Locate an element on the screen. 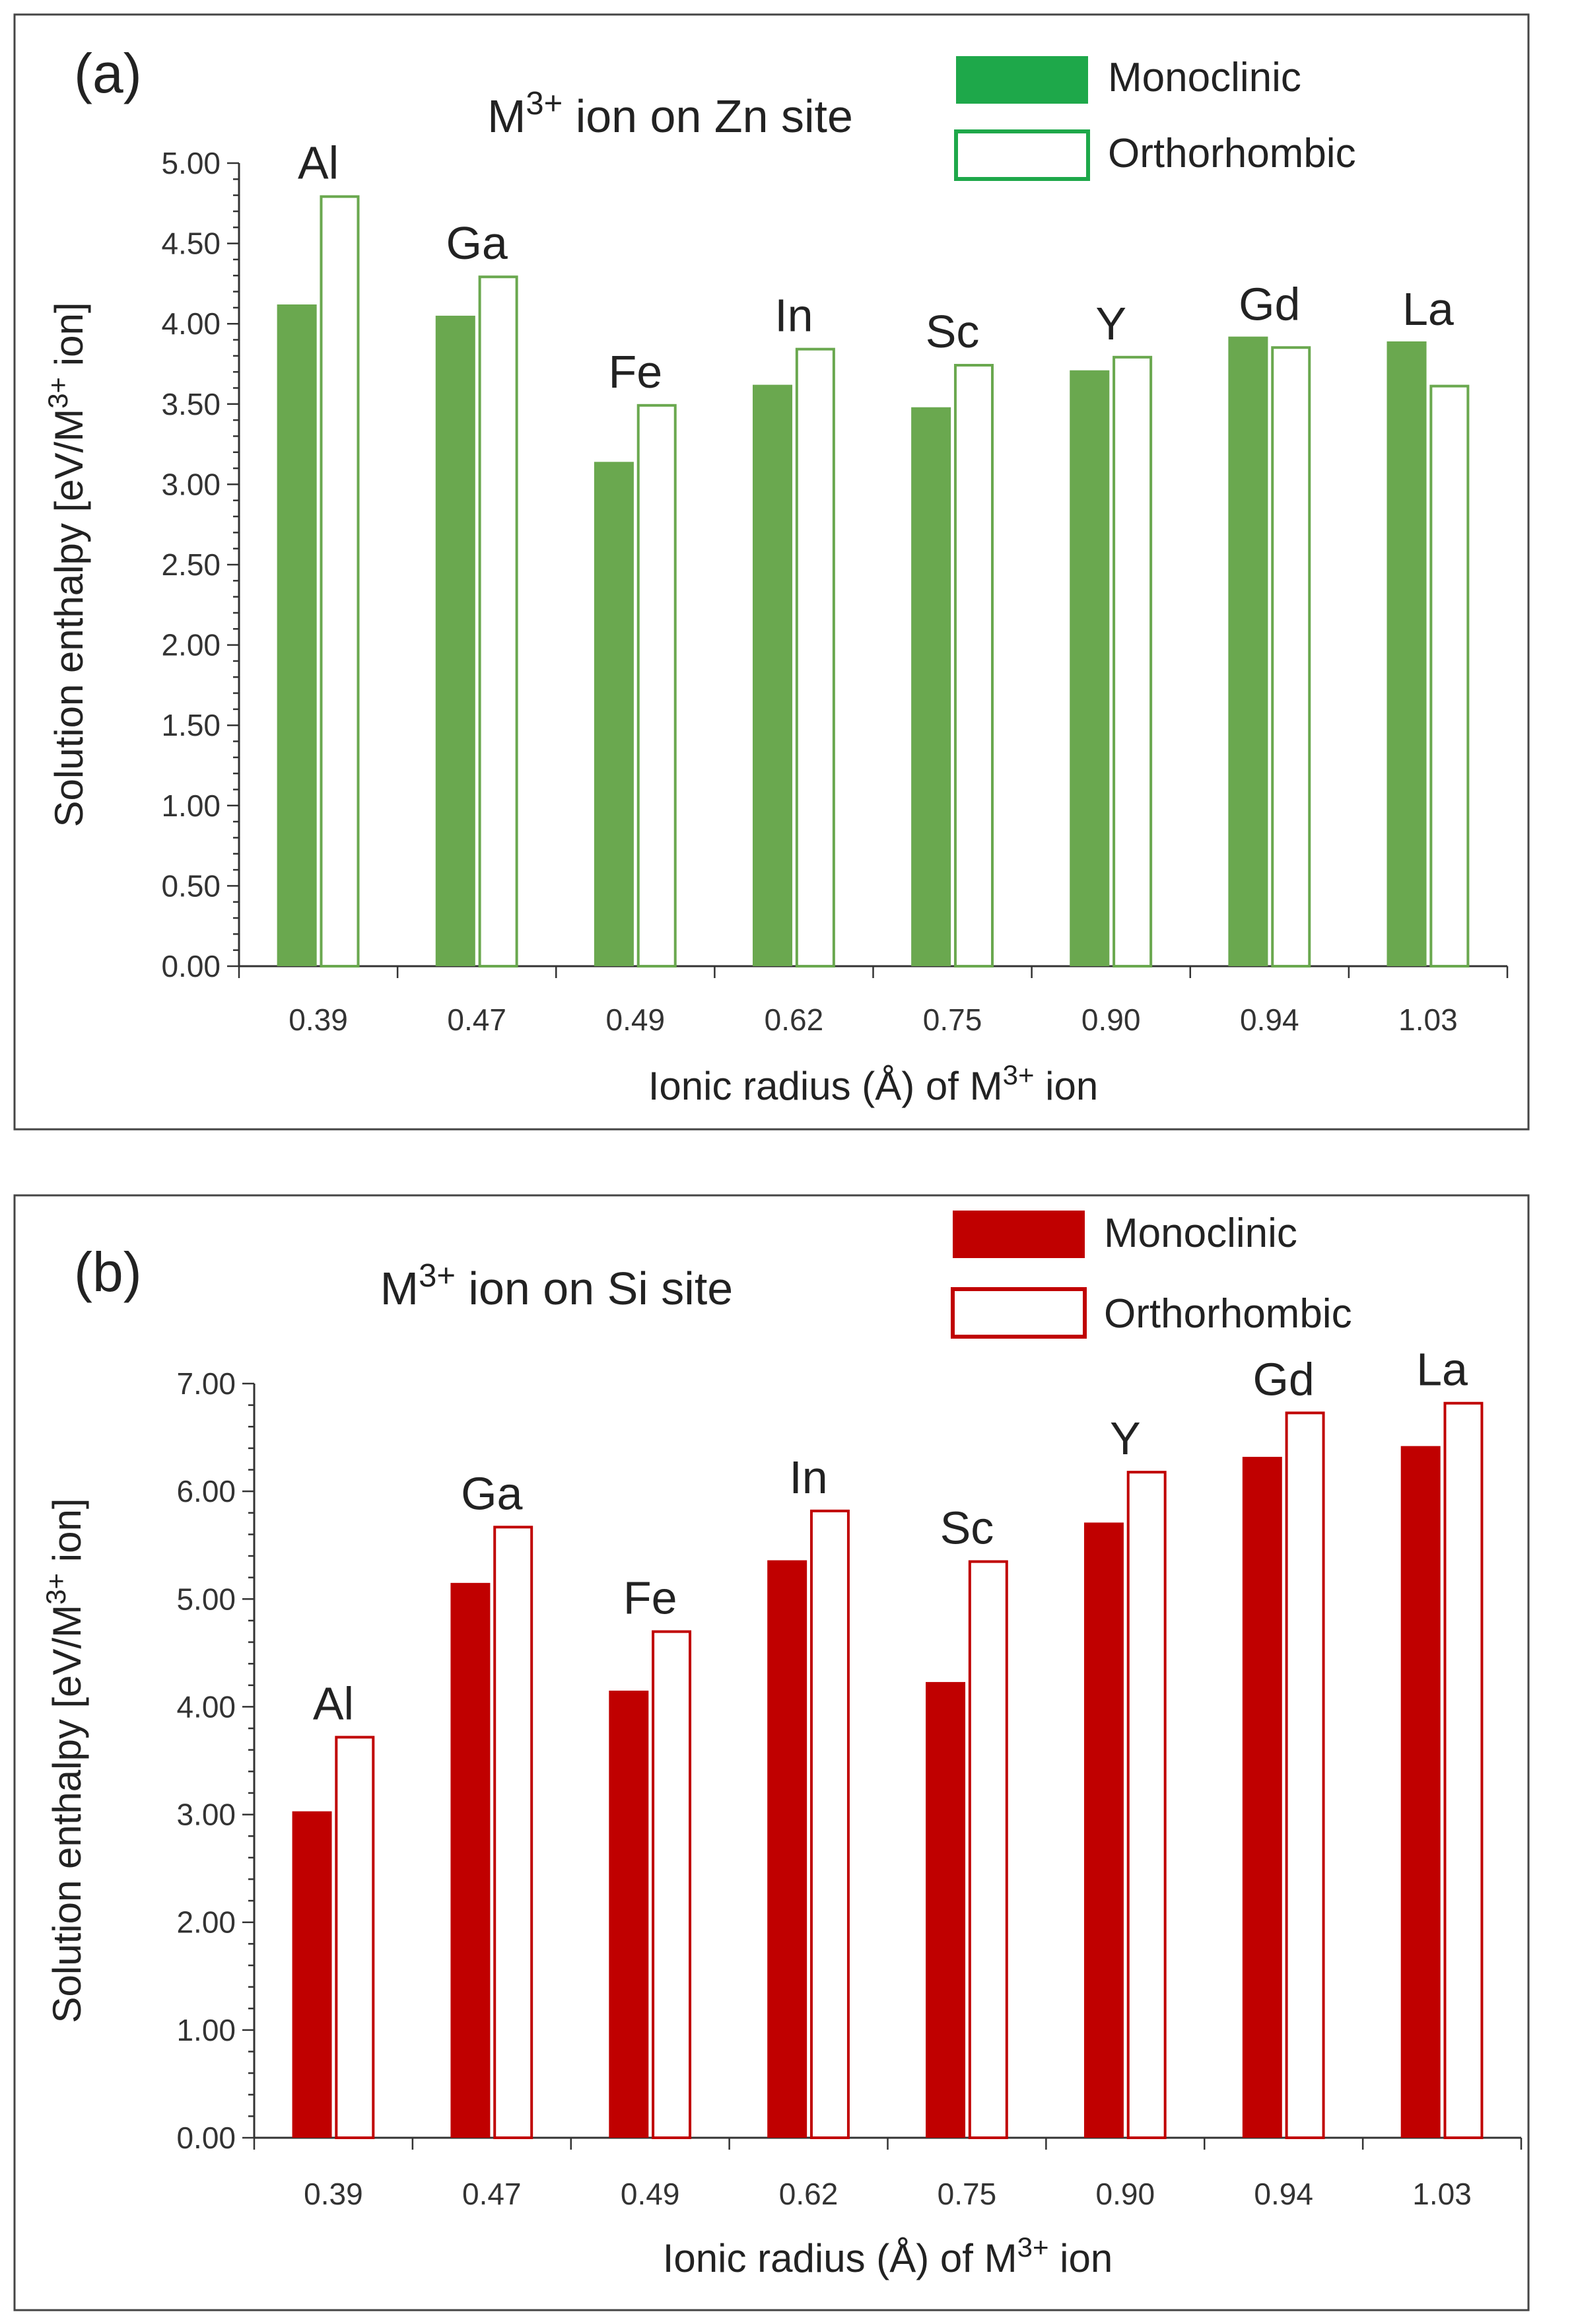 This screenshot has width=1576, height=2324. panel-title-rest: ion on Zn site is located at coordinates (708, 116).